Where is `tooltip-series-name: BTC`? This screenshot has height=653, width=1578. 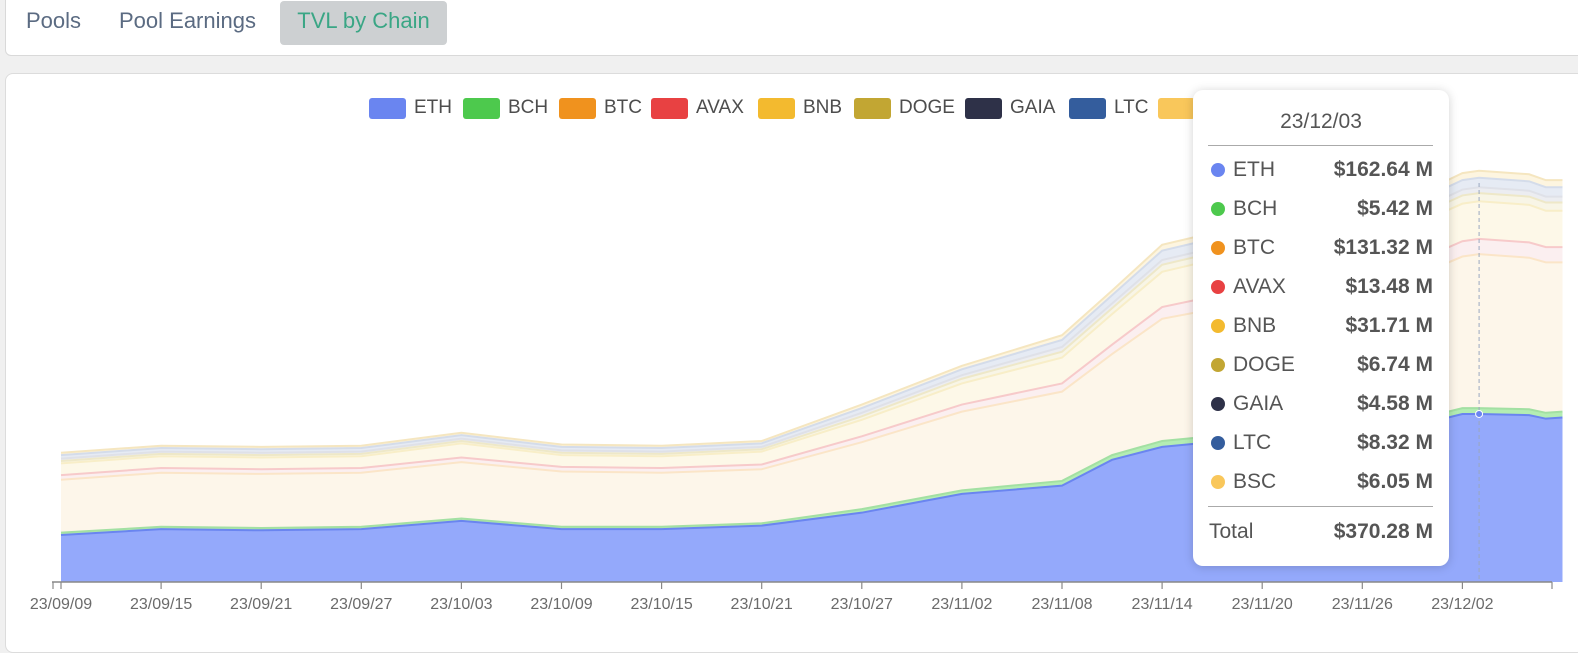 tooltip-series-name: BTC is located at coordinates (1254, 247).